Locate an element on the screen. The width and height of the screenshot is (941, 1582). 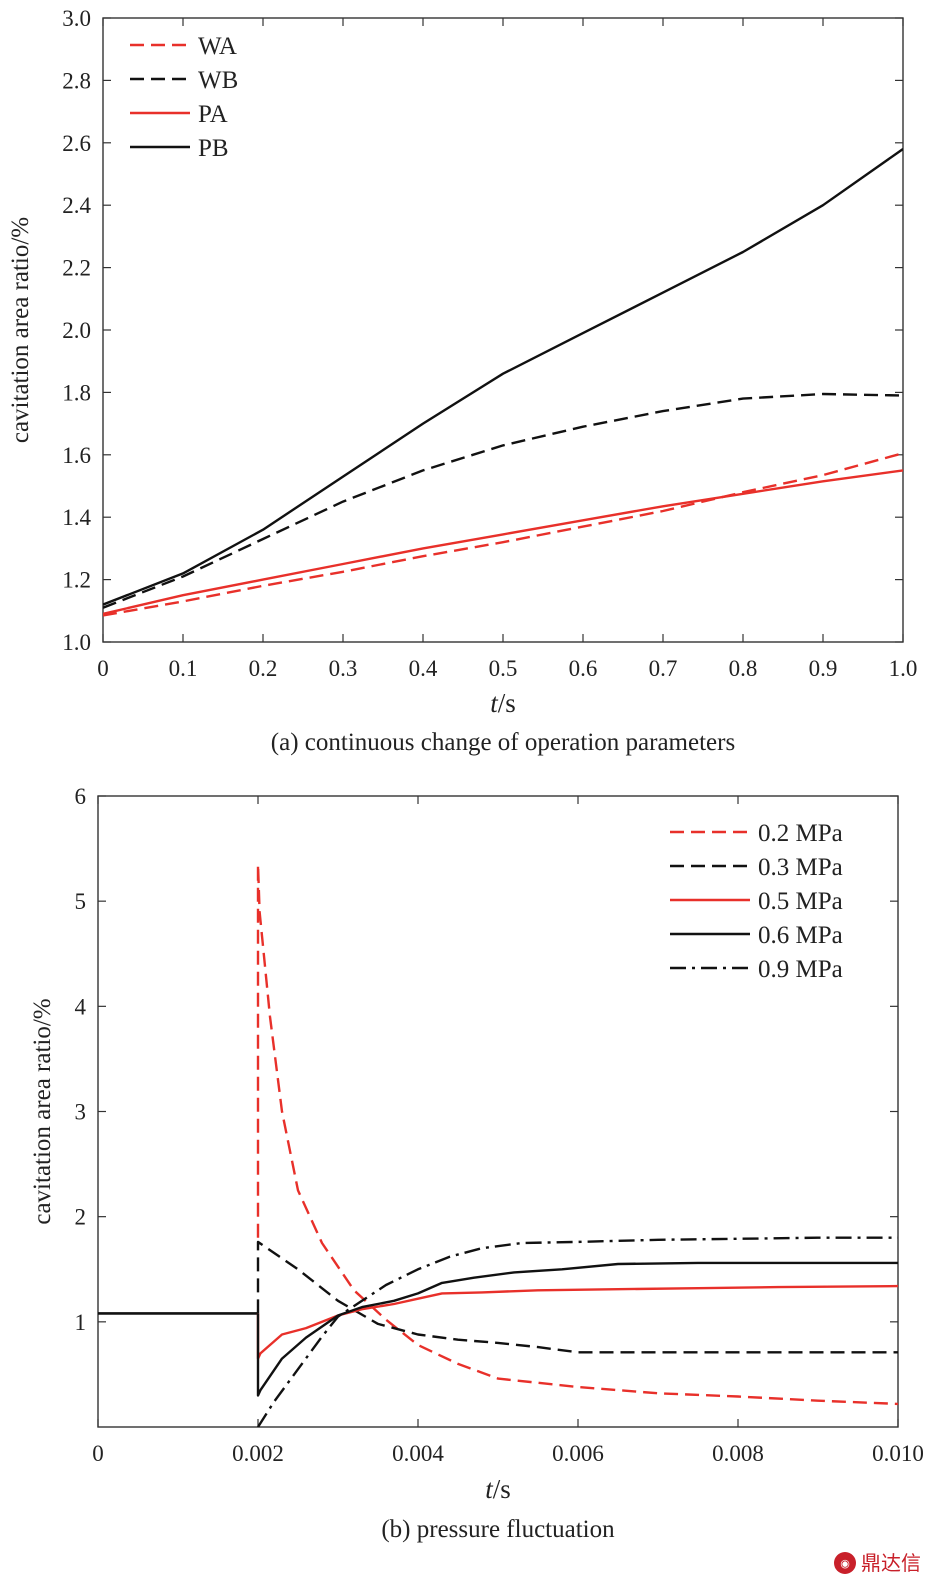
y-tick-label: 5 is located at coordinates (81, 901).